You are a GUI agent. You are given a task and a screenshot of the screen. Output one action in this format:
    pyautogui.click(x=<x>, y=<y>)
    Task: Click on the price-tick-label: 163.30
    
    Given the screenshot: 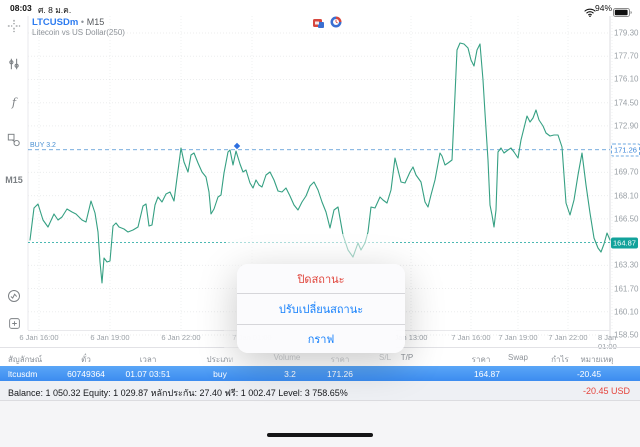 What is the action you would take?
    pyautogui.click(x=626, y=265)
    